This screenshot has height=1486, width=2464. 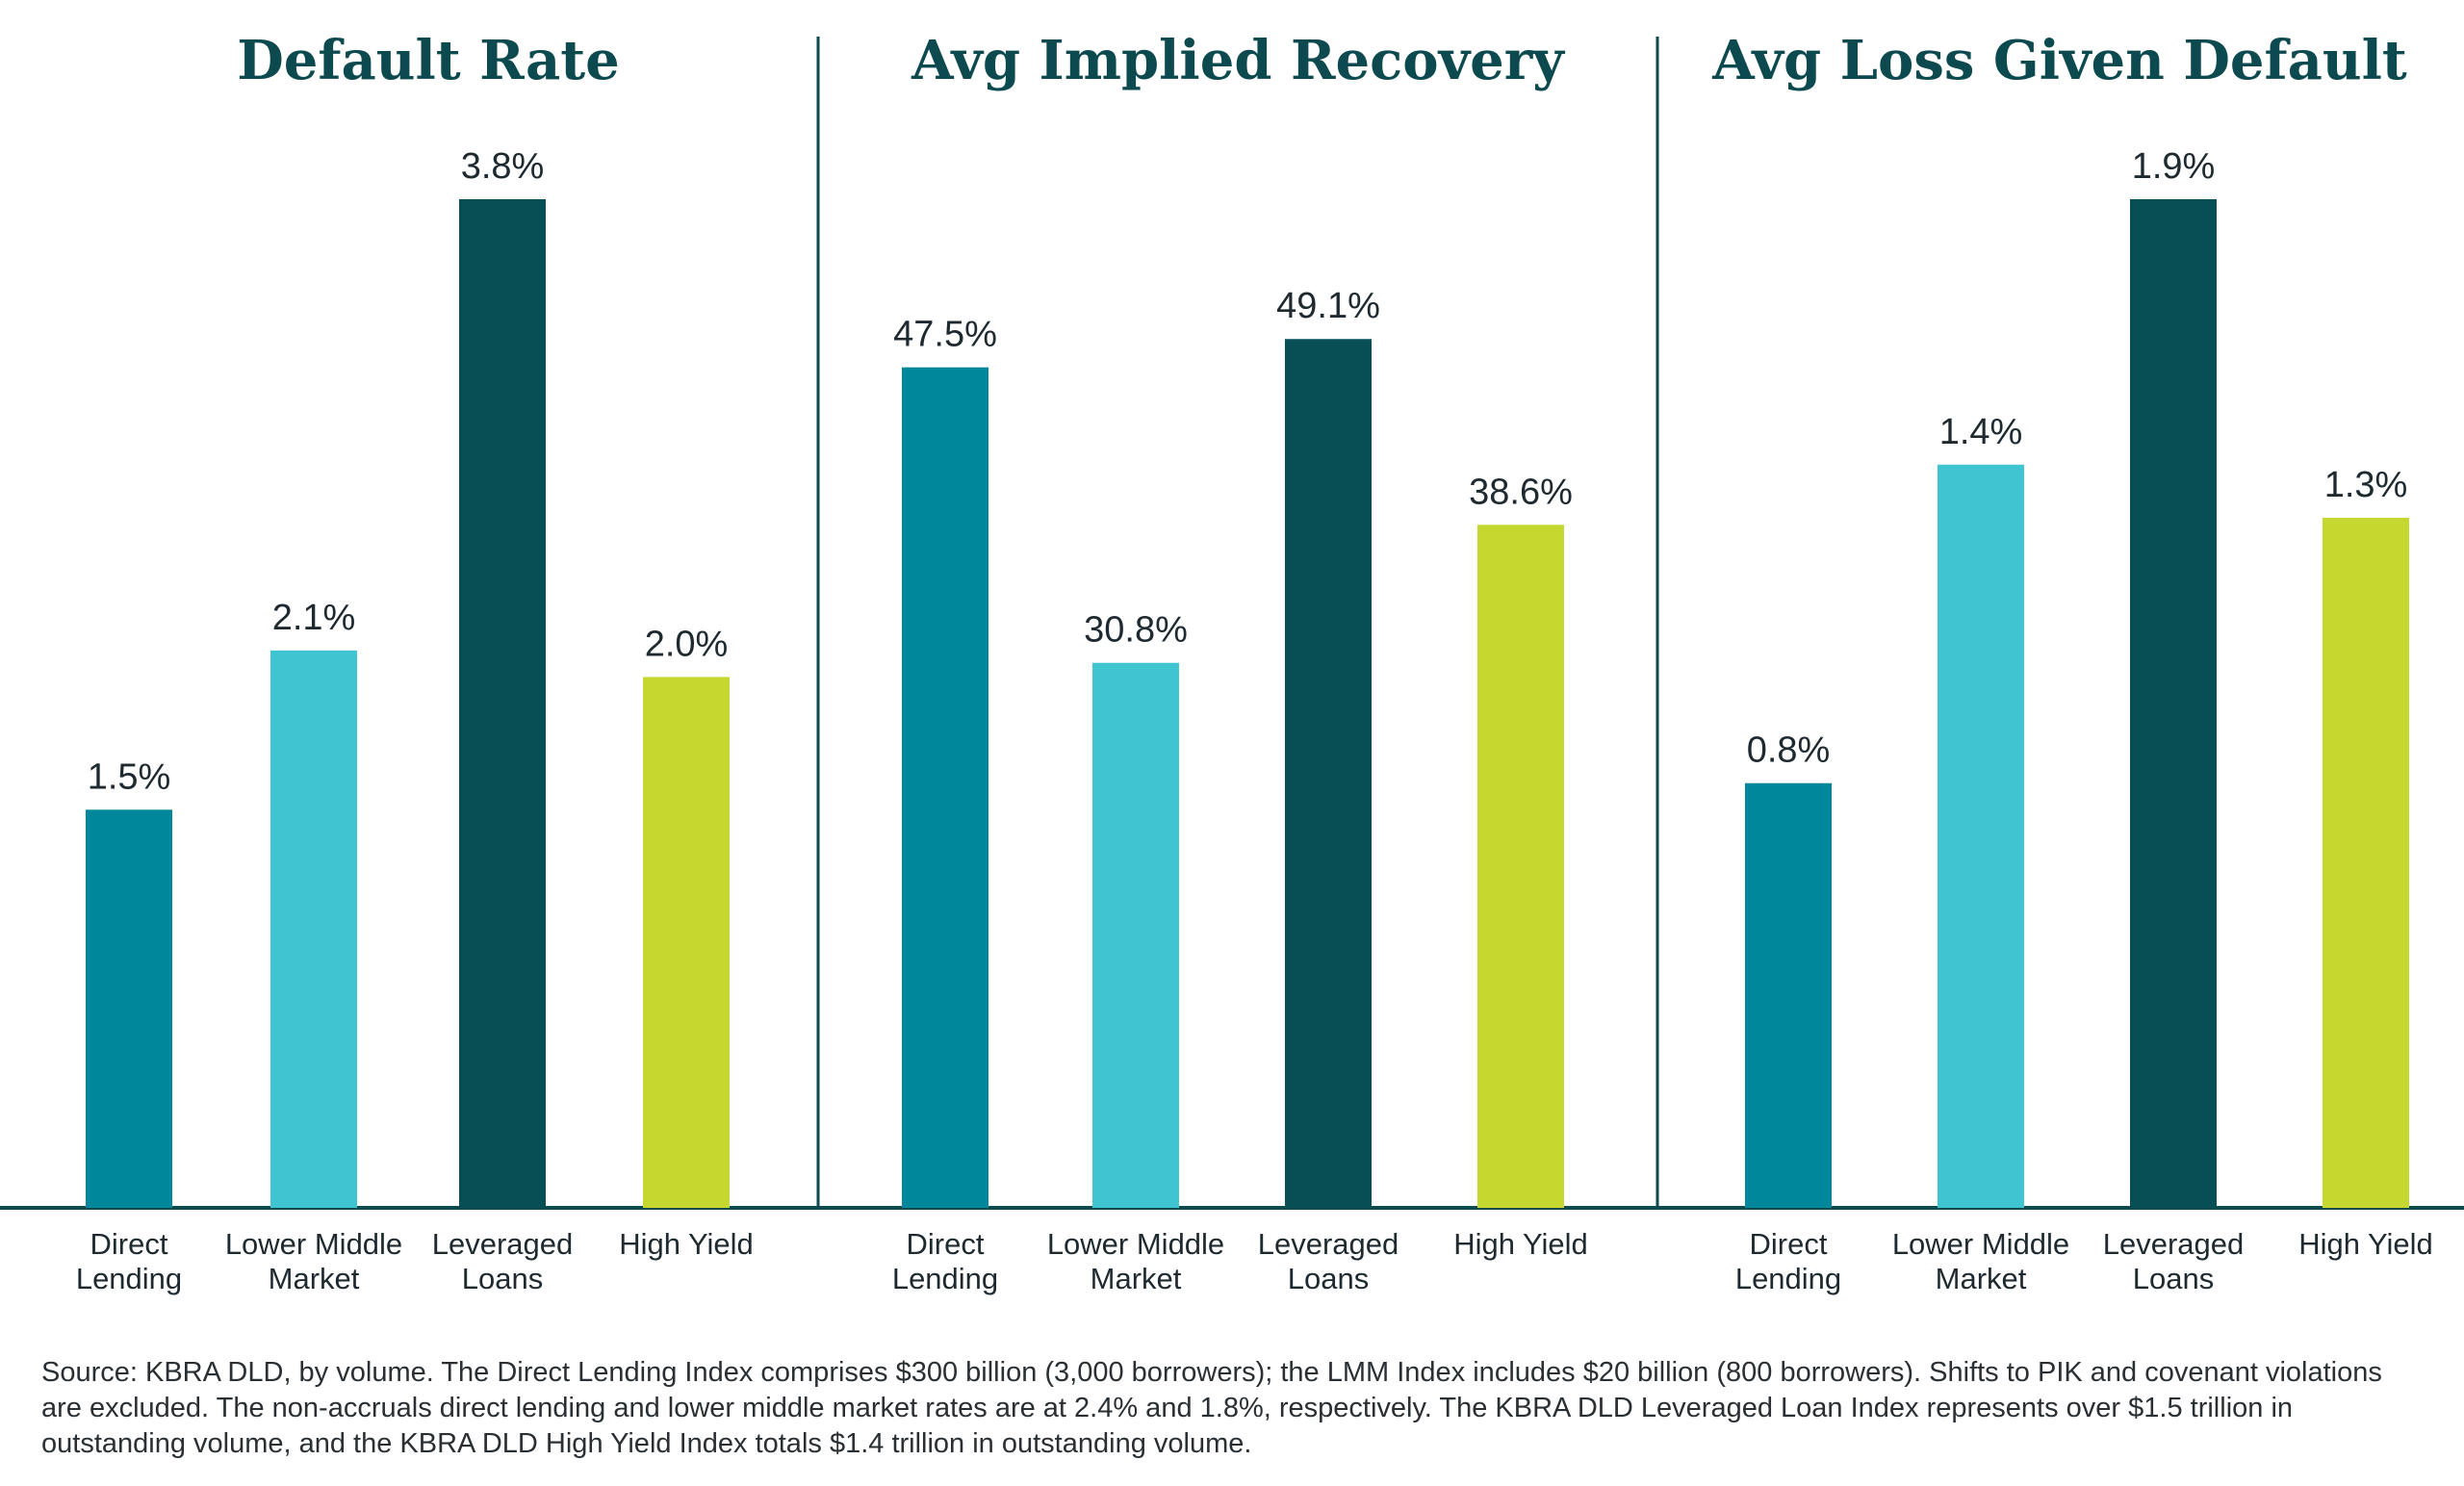 I want to click on data-label: 0.8%, so click(x=1789, y=750).